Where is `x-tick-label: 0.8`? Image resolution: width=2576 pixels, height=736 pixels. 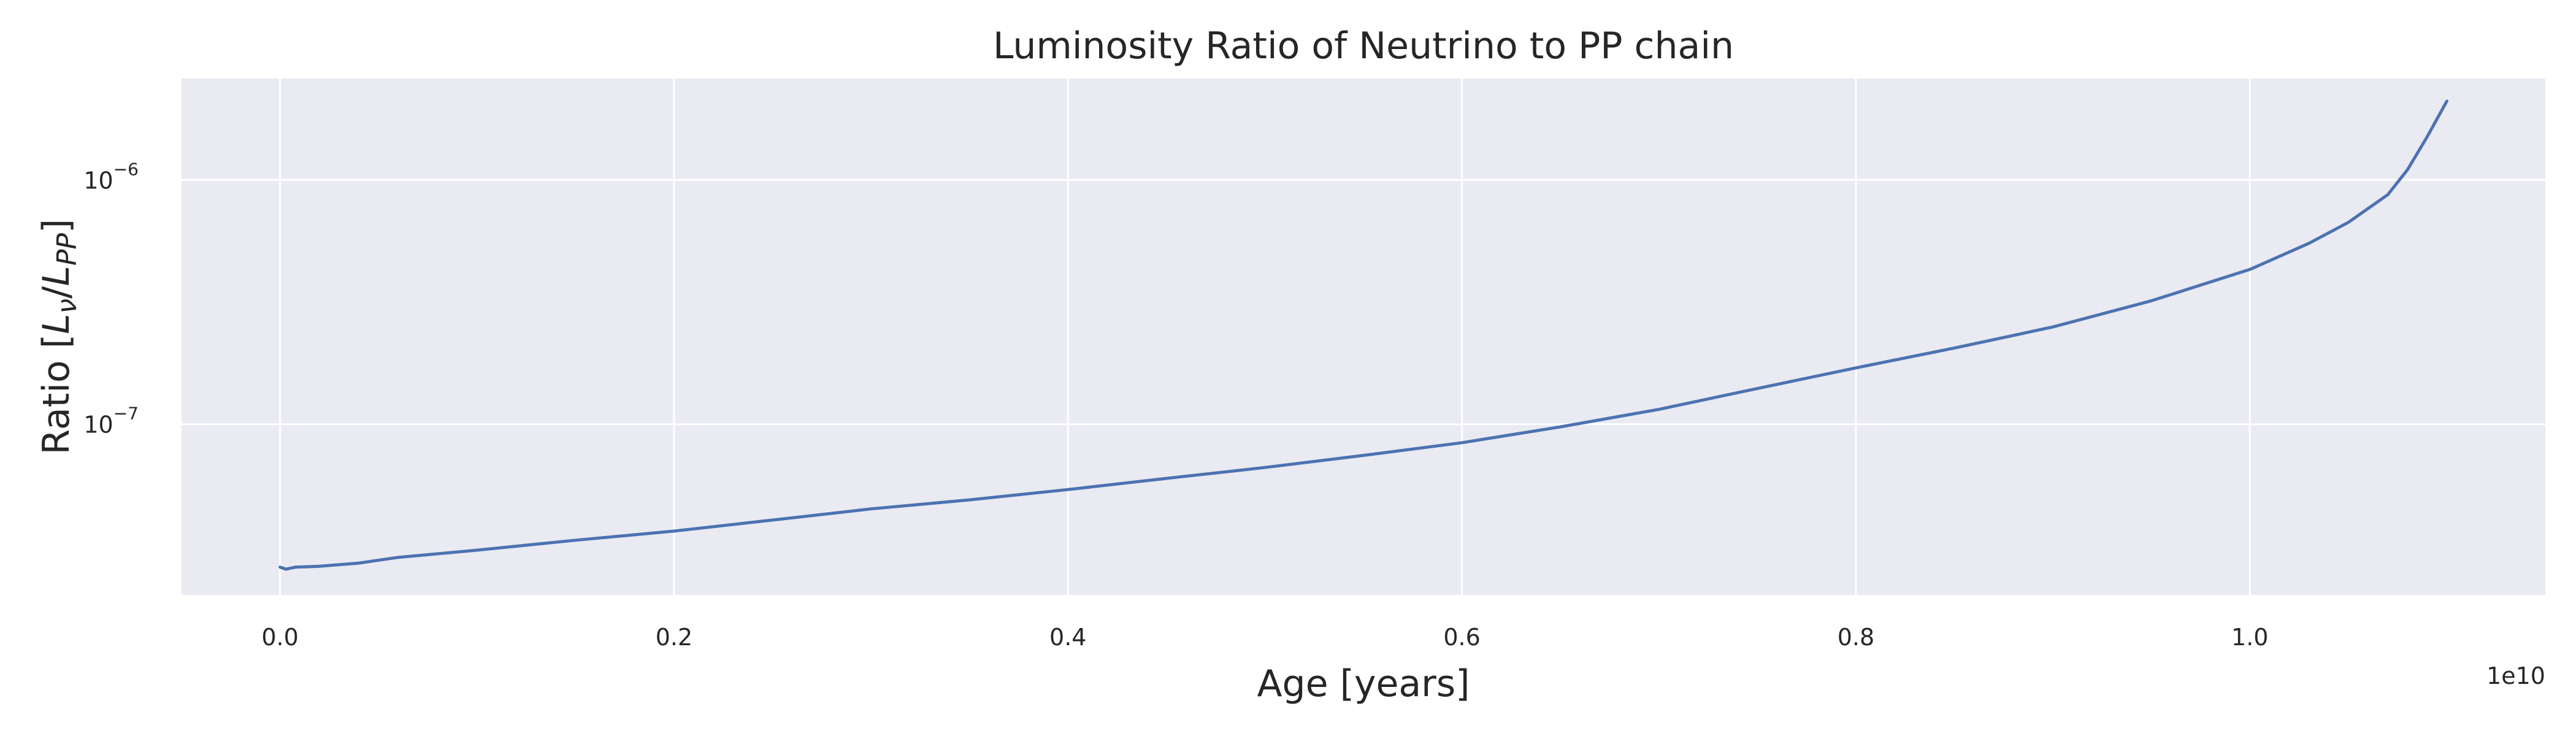
x-tick-label: 0.8 is located at coordinates (1856, 637).